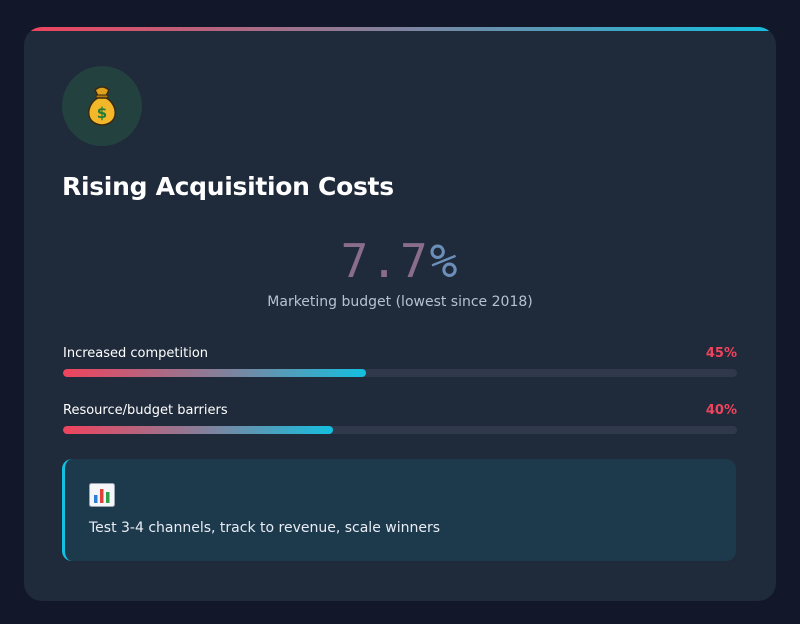 Image resolution: width=800 pixels, height=624 pixels. What do you see at coordinates (400, 29) in the screenshot?
I see `card-accent-stripe` at bounding box center [400, 29].